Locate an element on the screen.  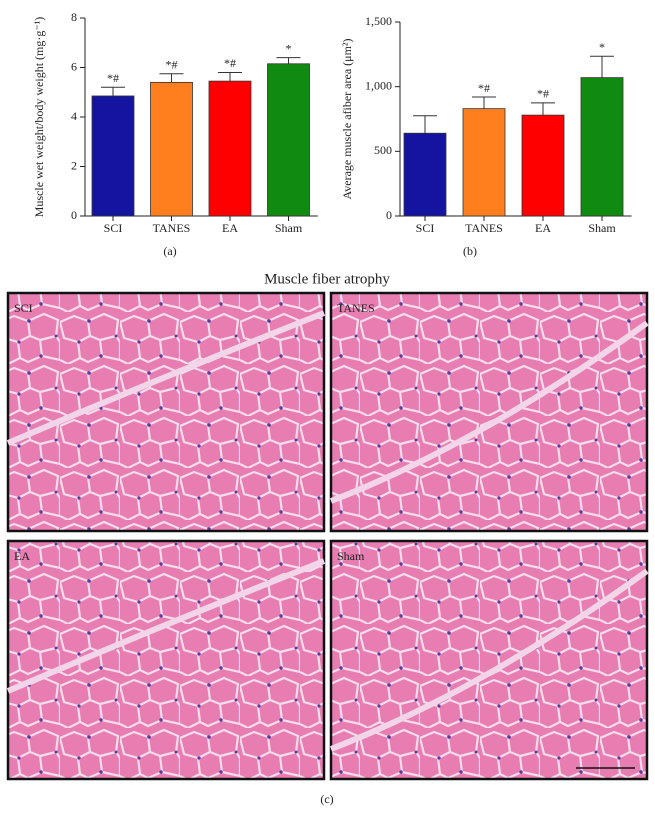
panel-caption: (a) is located at coordinates (169, 251).